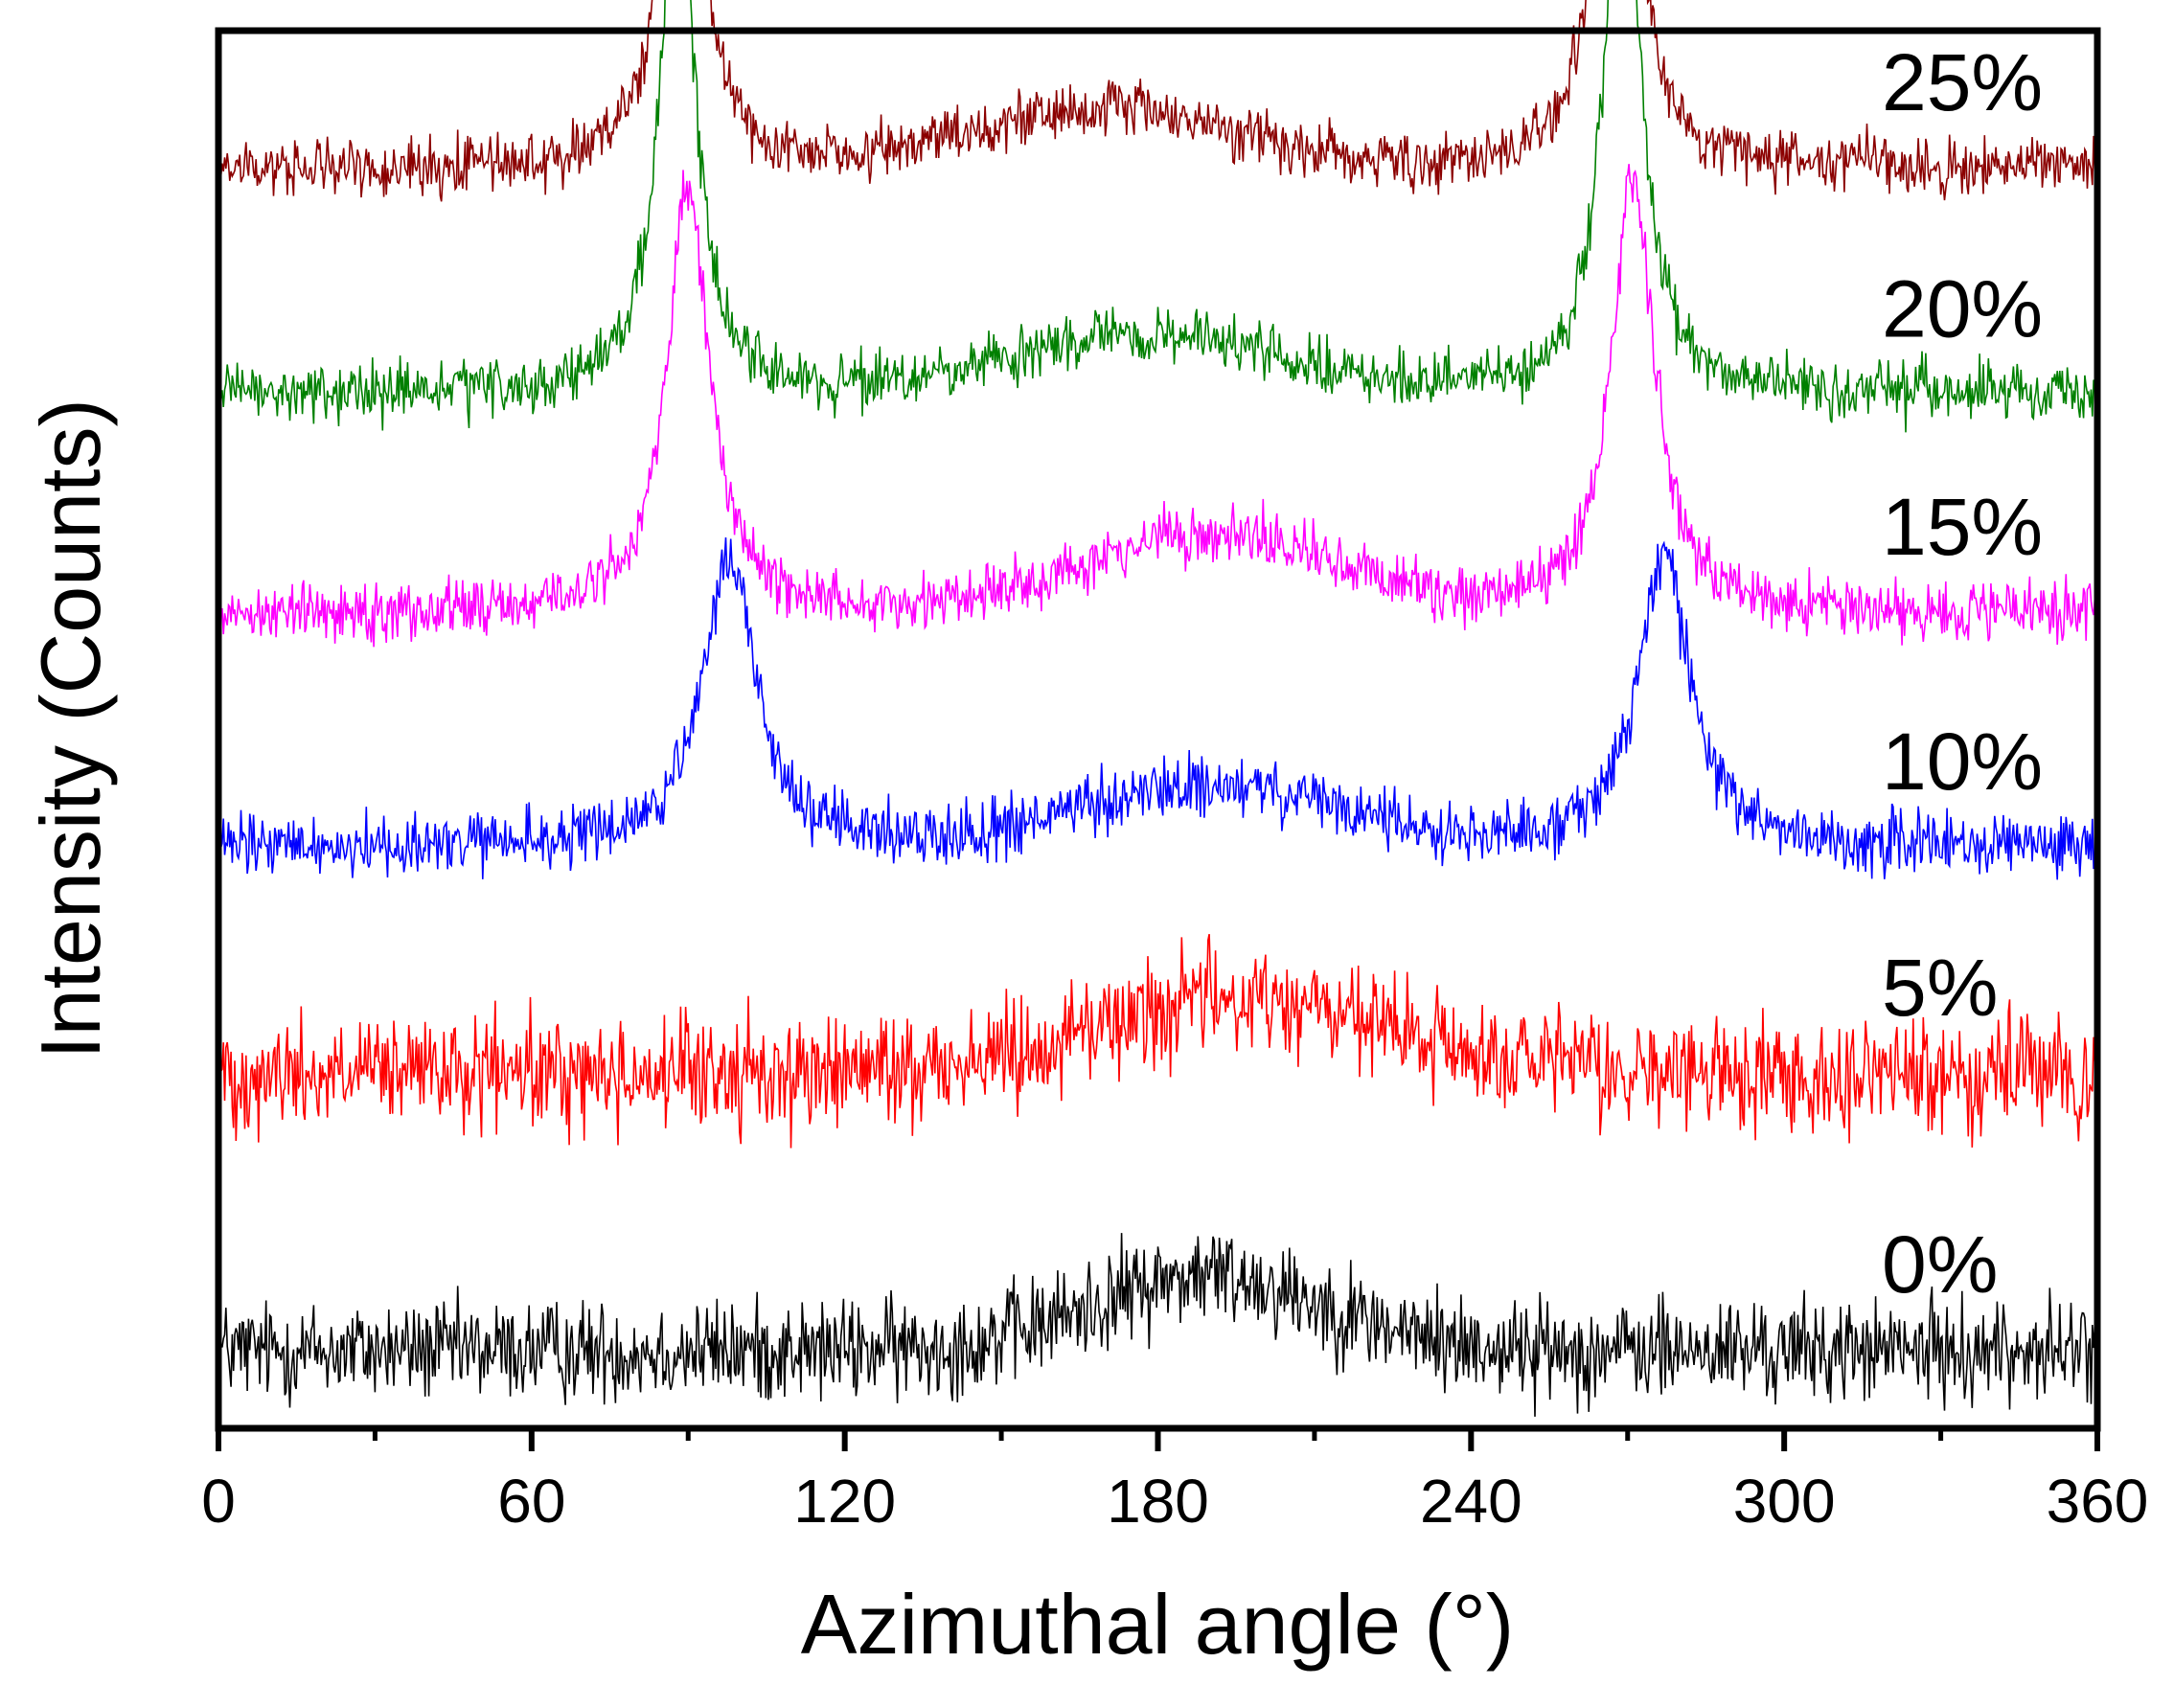  Describe the element at coordinates (218, 1501) in the screenshot. I see `x-tick-label-0: 0` at that location.